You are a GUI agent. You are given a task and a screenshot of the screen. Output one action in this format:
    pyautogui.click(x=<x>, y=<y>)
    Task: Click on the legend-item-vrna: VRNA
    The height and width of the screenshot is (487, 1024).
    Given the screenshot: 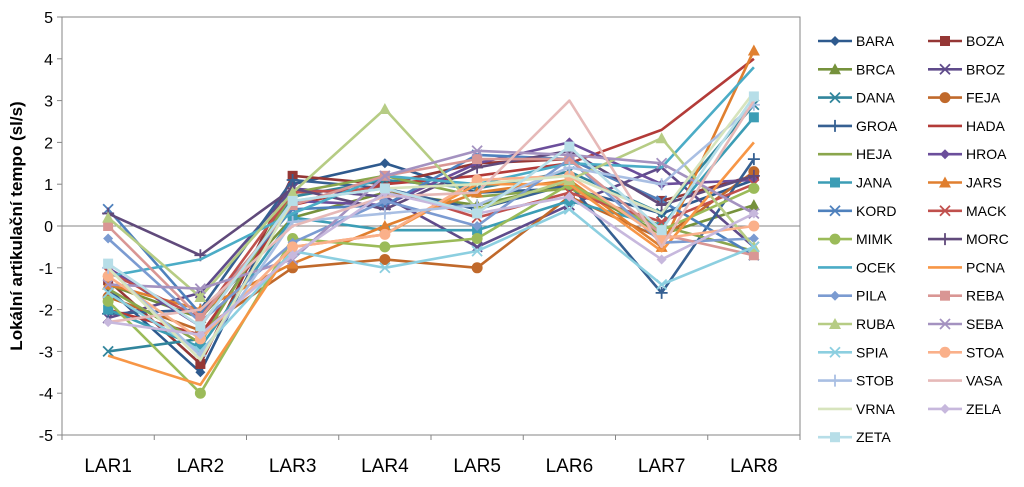 What is the action you would take?
    pyautogui.click(x=857, y=409)
    